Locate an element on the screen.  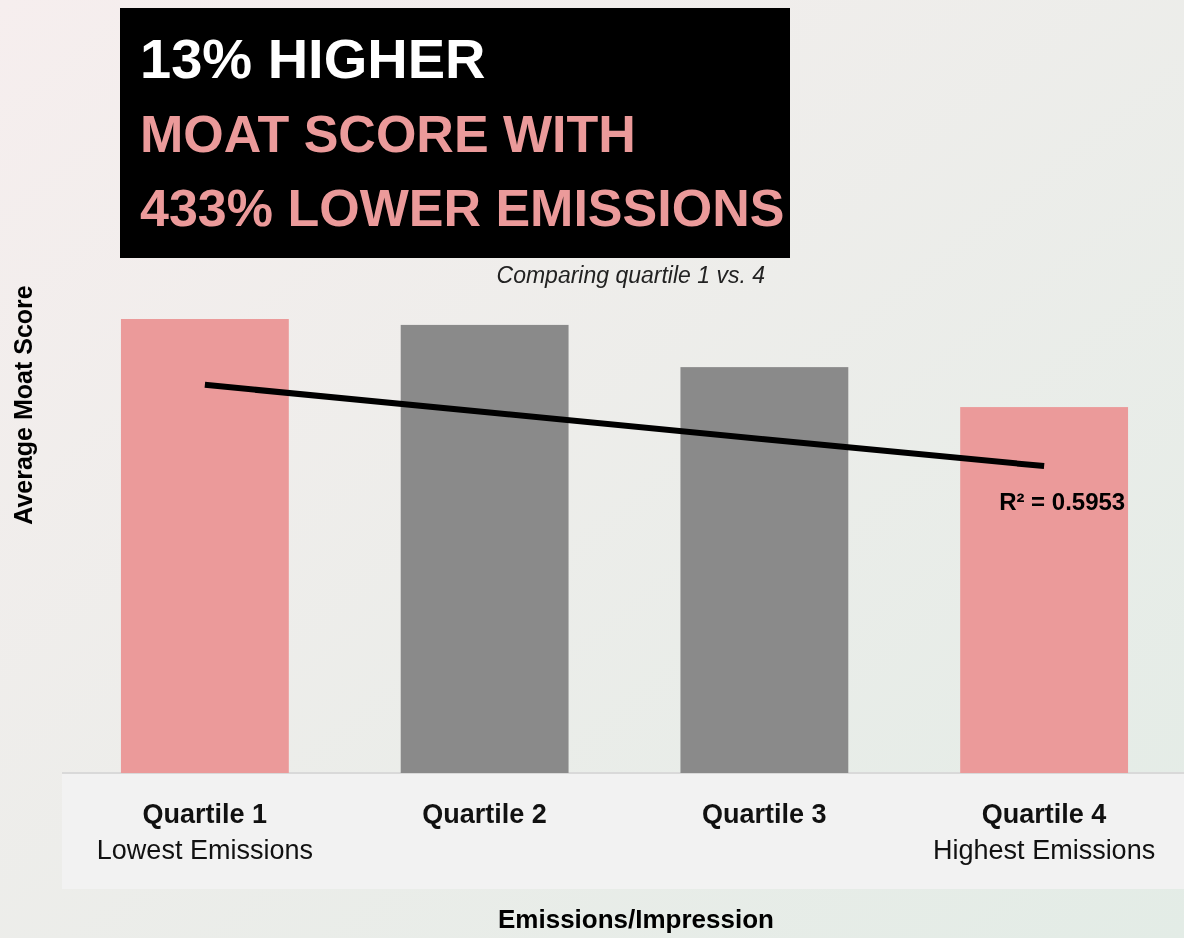
chart-title: 13% HIGHER is located at coordinates (313, 58).